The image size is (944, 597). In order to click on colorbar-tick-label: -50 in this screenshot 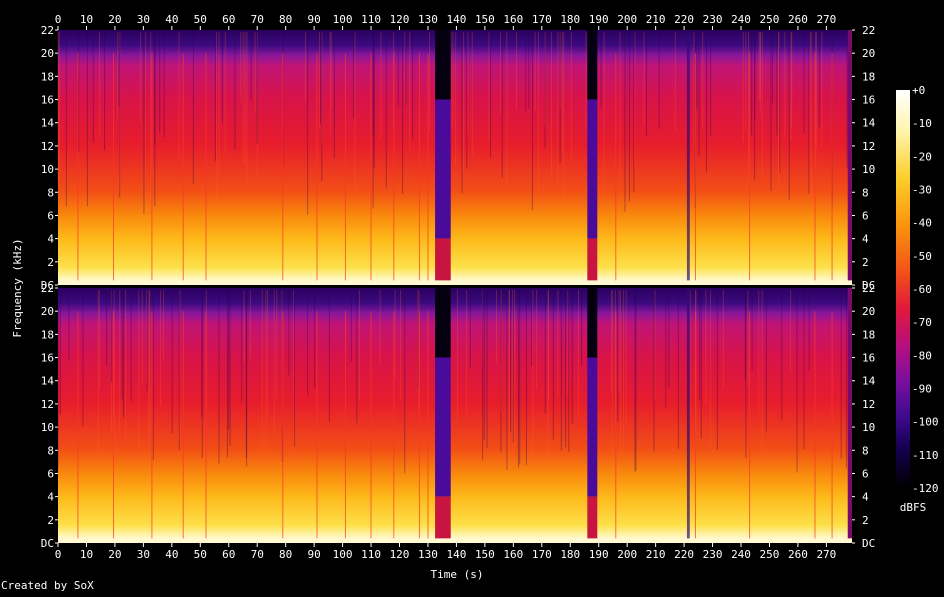, I will do `click(922, 256)`.